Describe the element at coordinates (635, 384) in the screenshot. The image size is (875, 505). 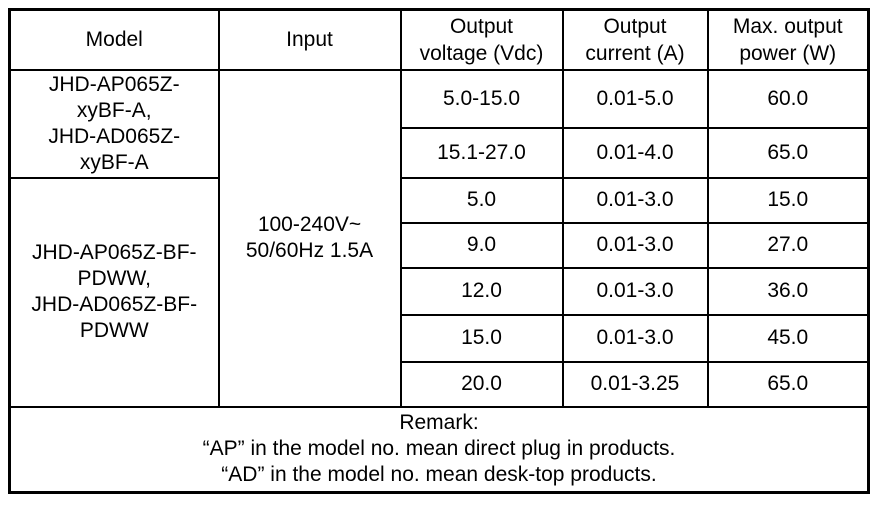
I see `current-cell: 0.01-3.25` at that location.